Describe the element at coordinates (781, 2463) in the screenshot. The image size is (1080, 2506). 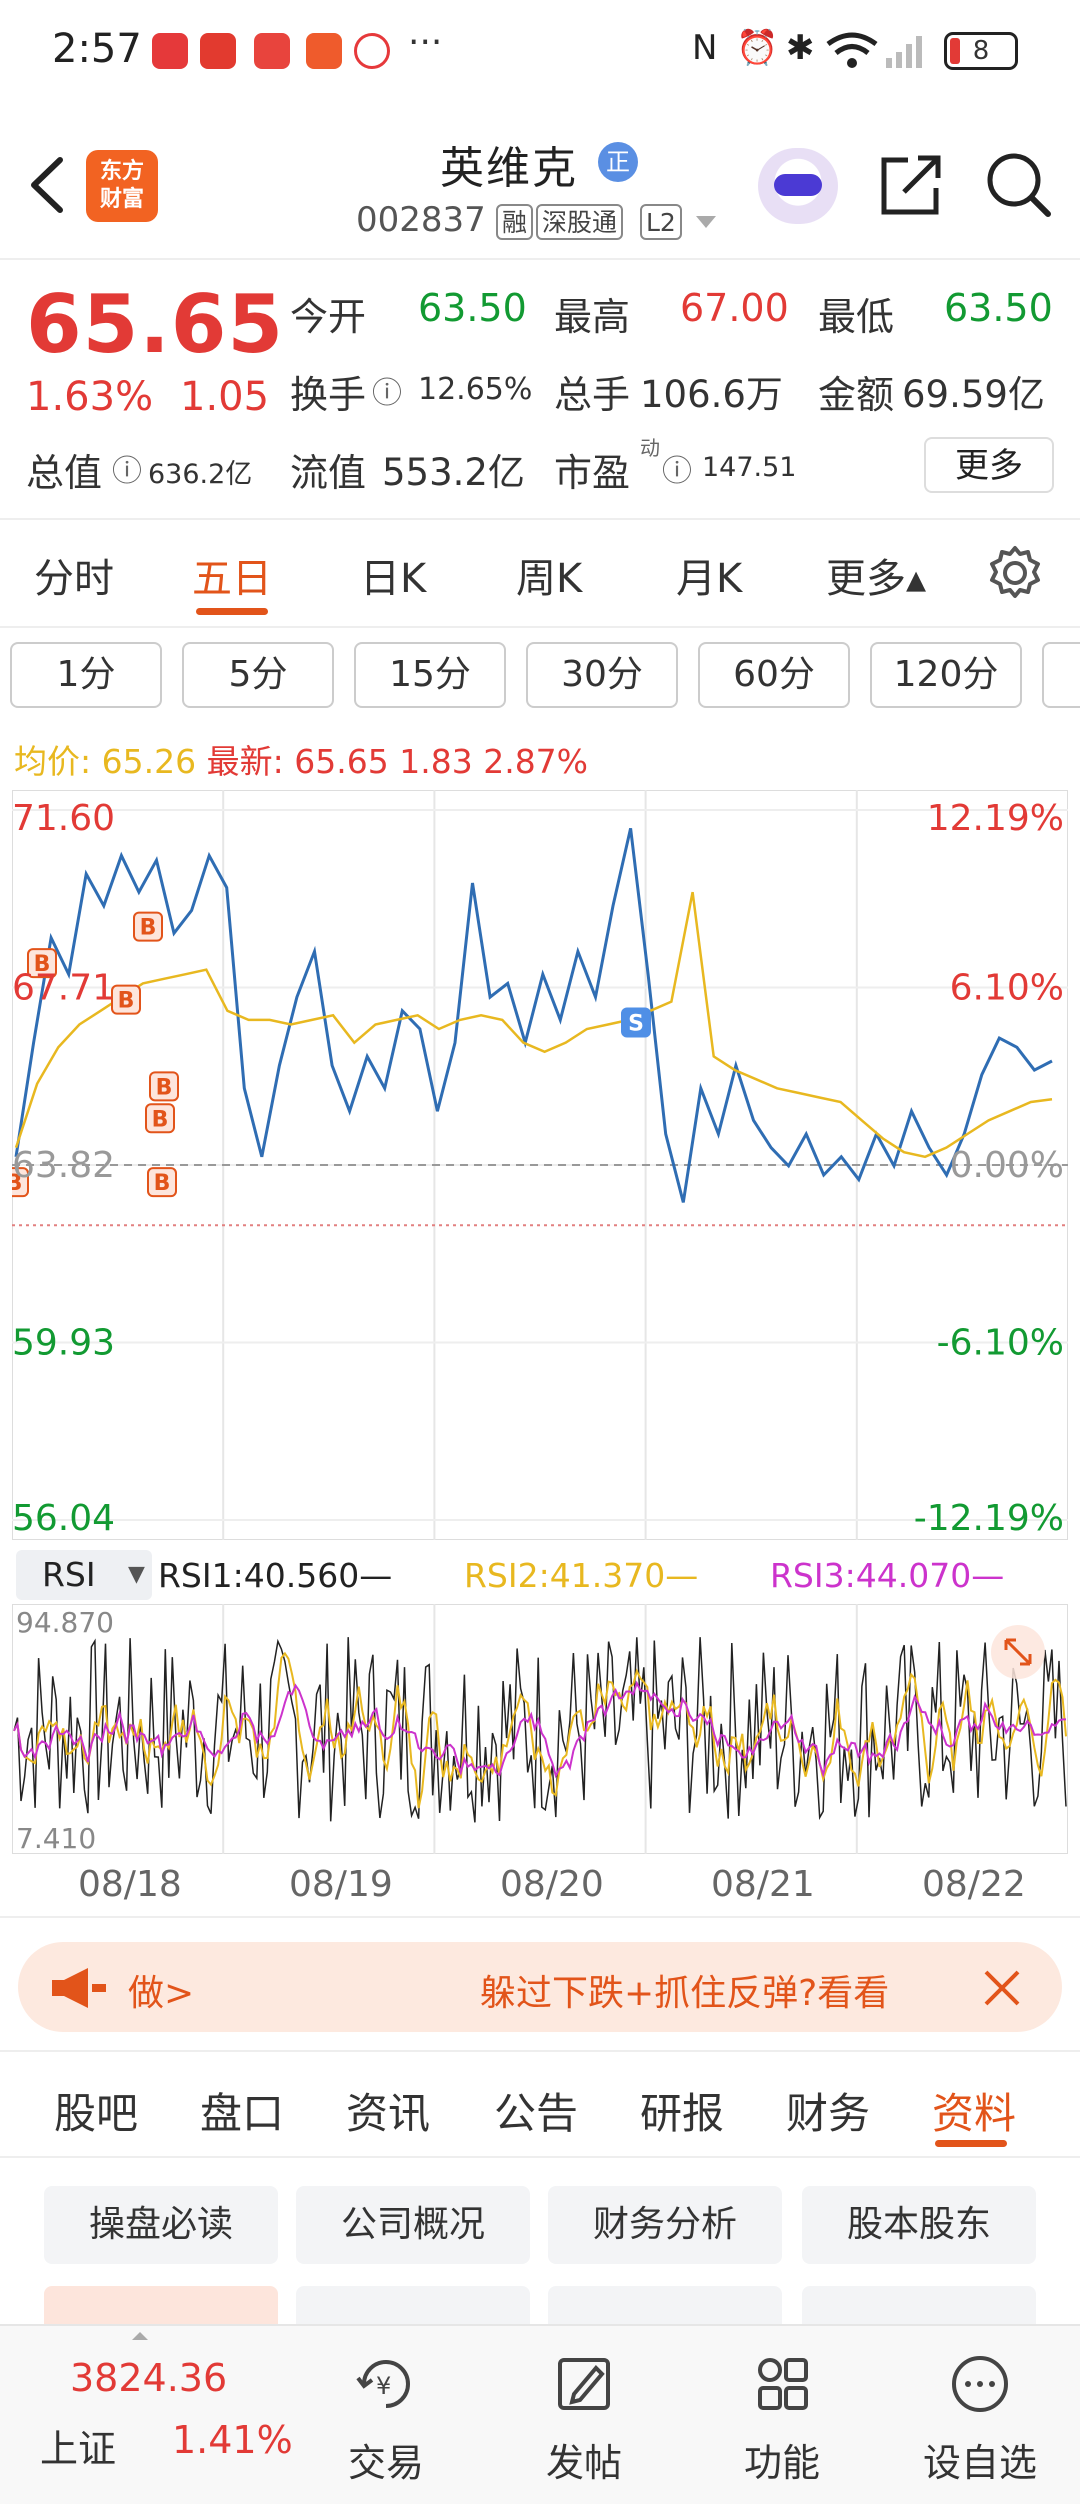
I see `nav-function-label: 功能` at that location.